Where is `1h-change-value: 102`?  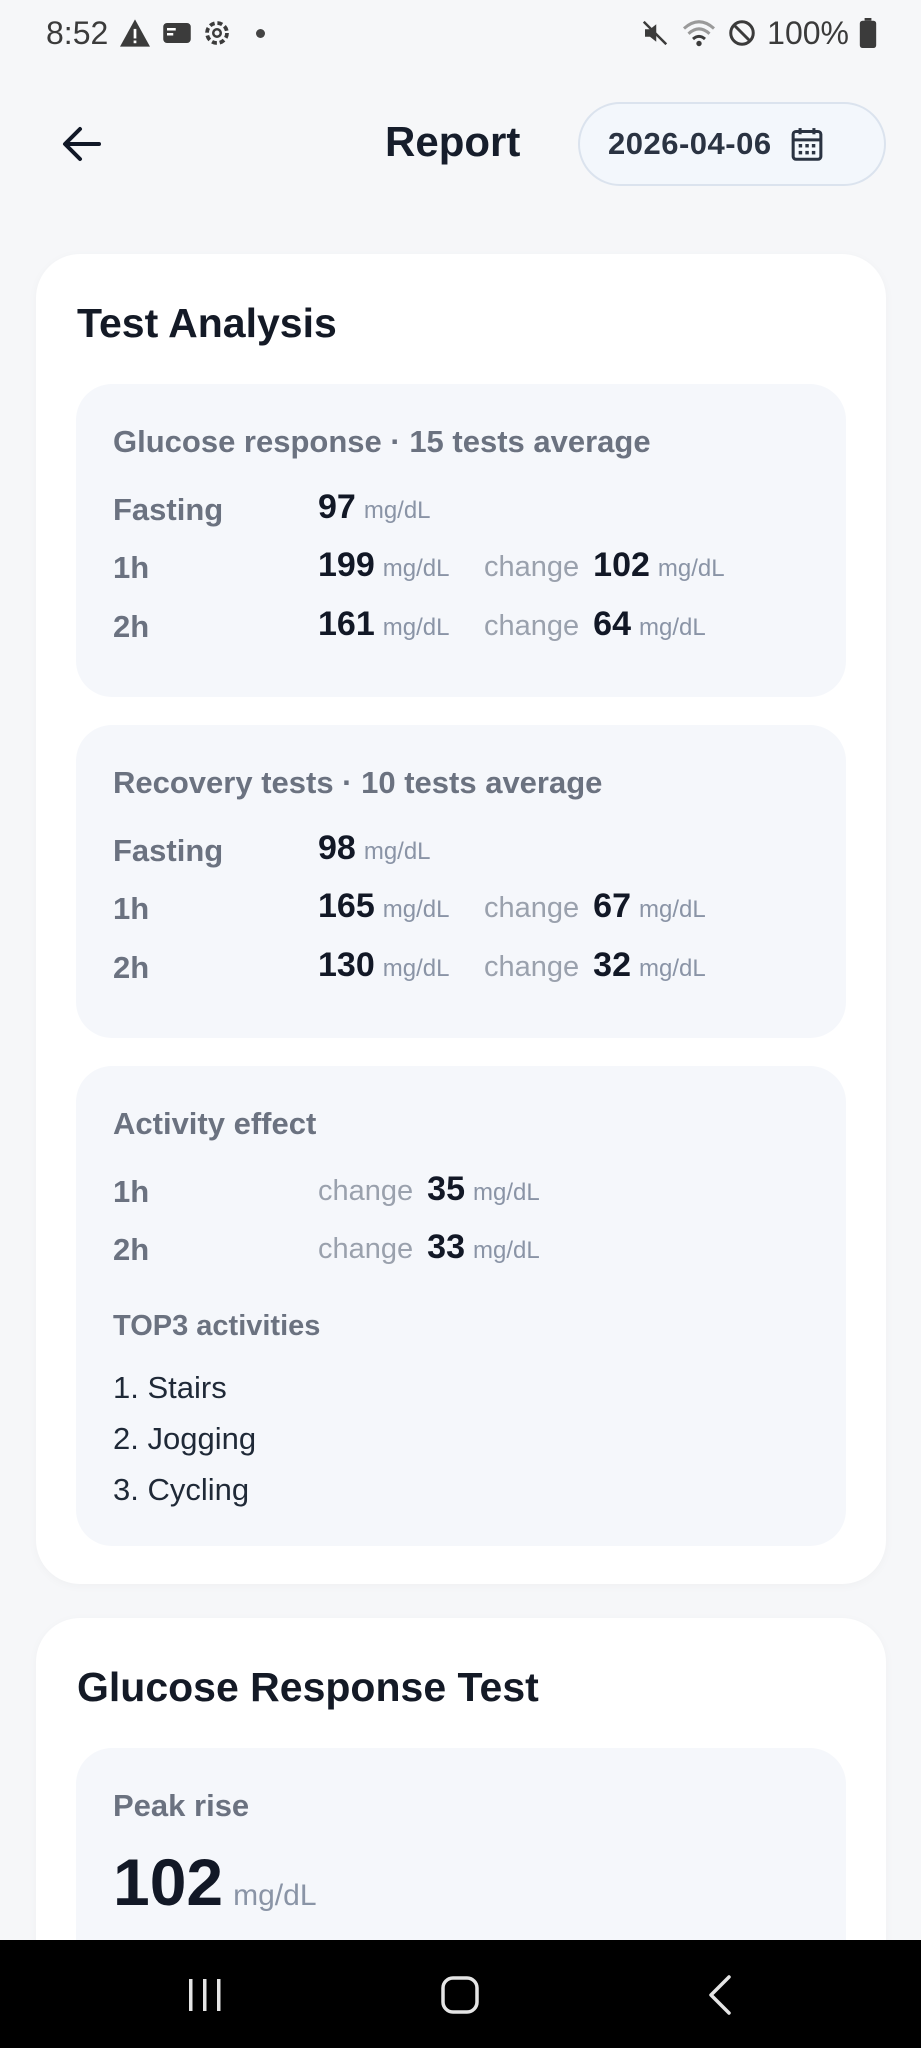
1h-change-value: 102 is located at coordinates (621, 565).